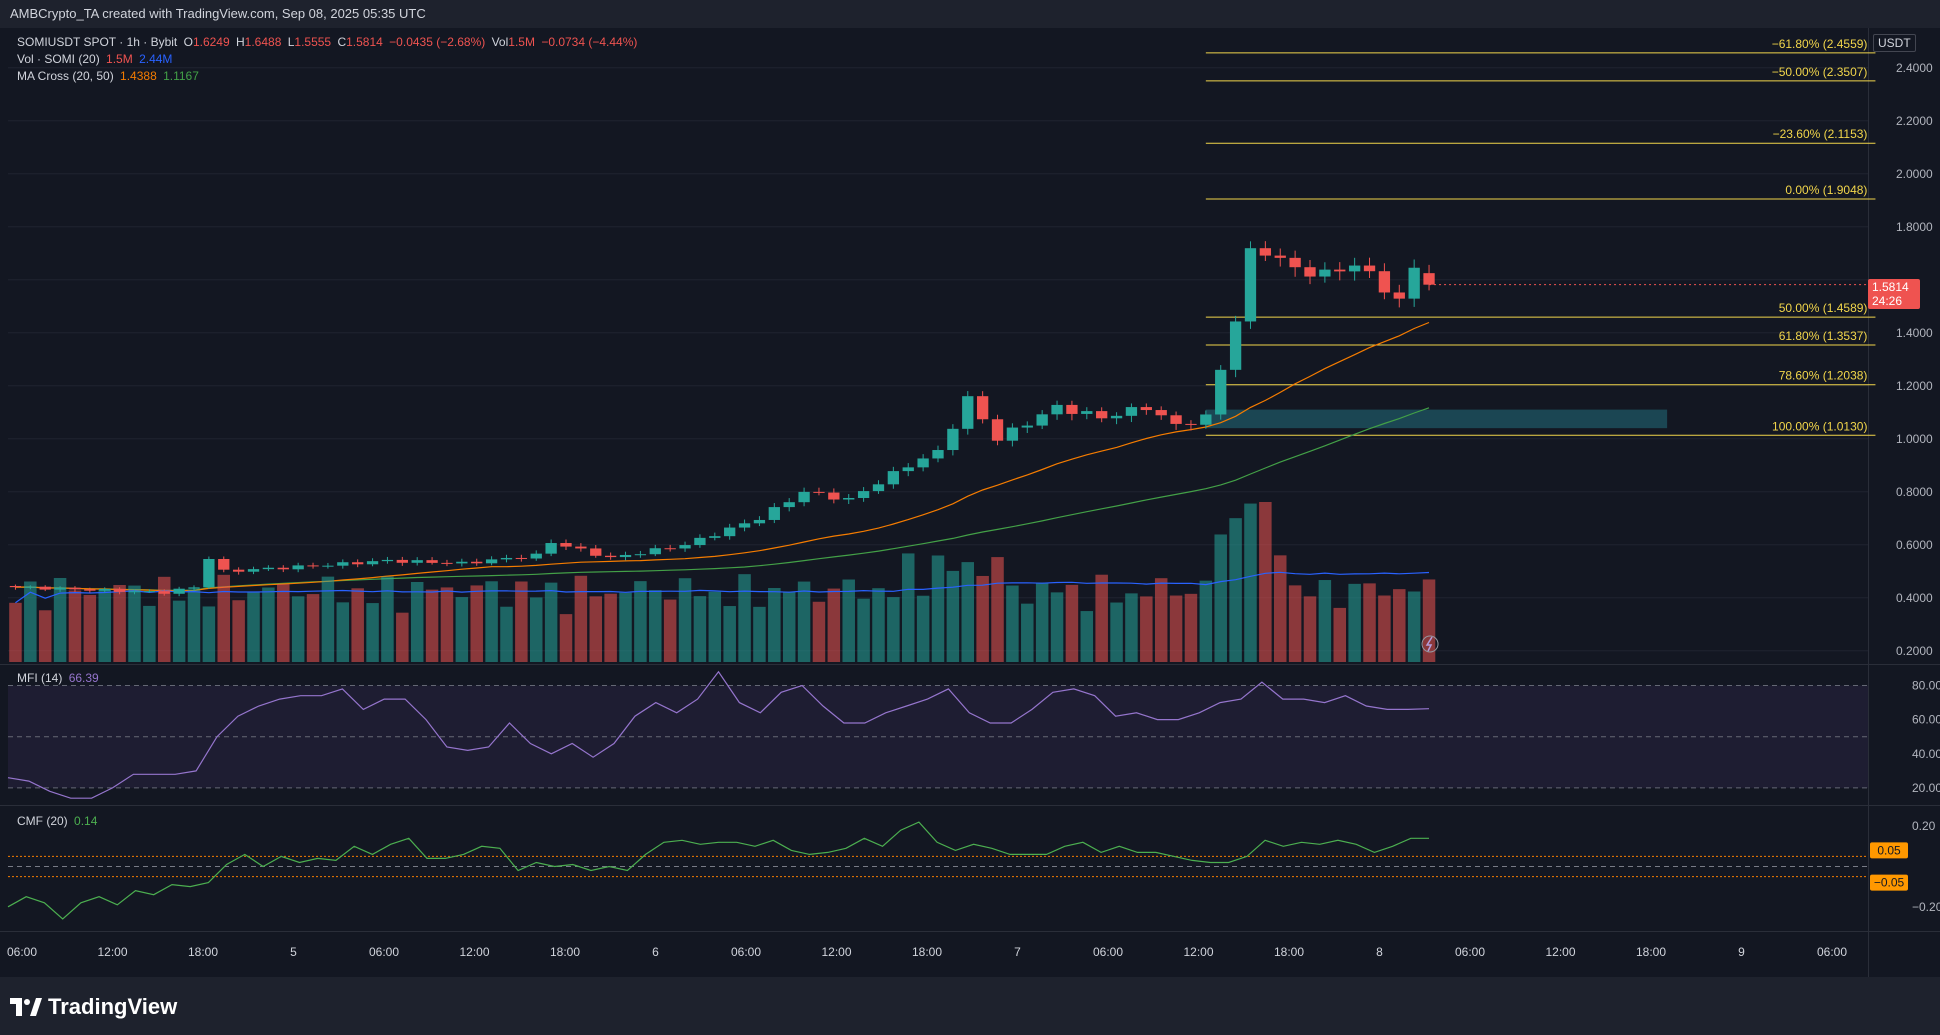 This screenshot has width=1940, height=1035. What do you see at coordinates (26, 1007) in the screenshot?
I see `tradingview-logo-icon` at bounding box center [26, 1007].